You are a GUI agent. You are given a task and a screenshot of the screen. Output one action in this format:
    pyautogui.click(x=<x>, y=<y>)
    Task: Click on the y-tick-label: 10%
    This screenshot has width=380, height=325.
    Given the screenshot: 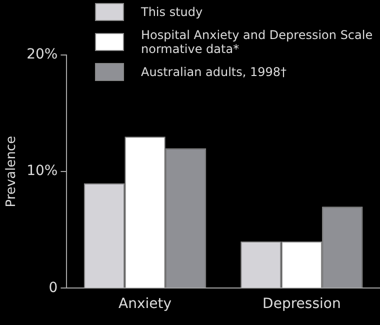 What is the action you would take?
    pyautogui.click(x=42, y=171)
    